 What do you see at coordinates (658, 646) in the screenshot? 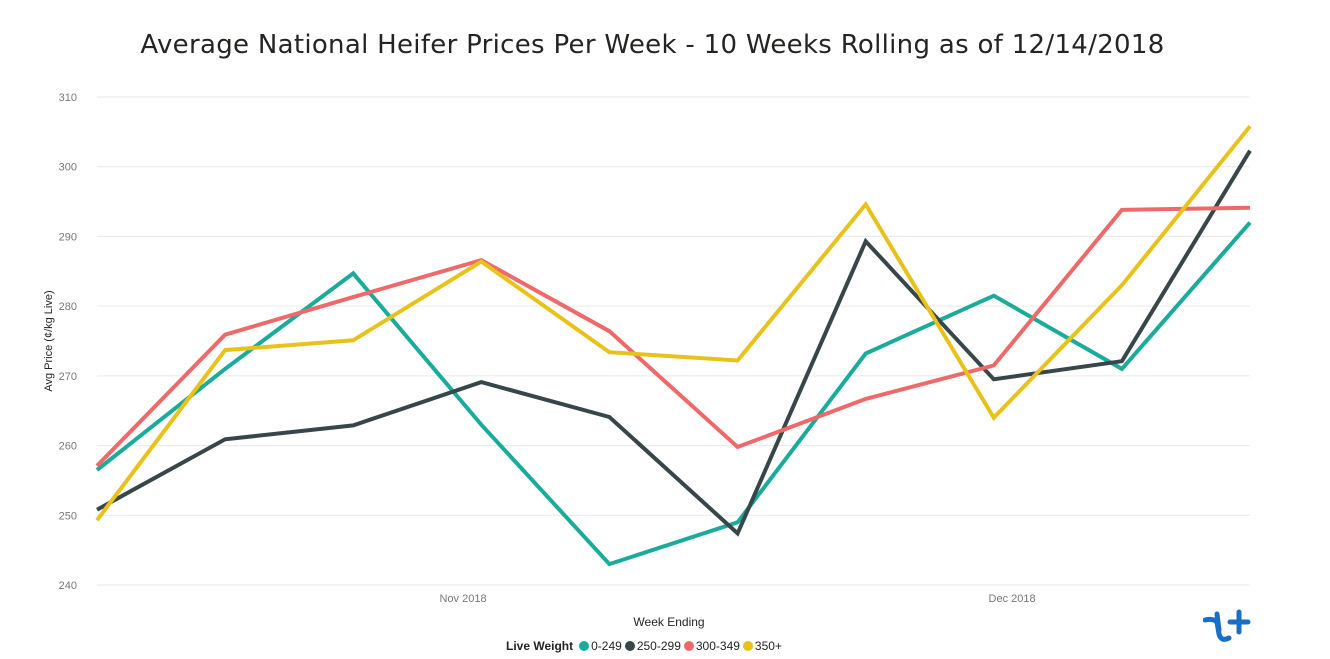
I see `legend-label: 250-299` at bounding box center [658, 646].